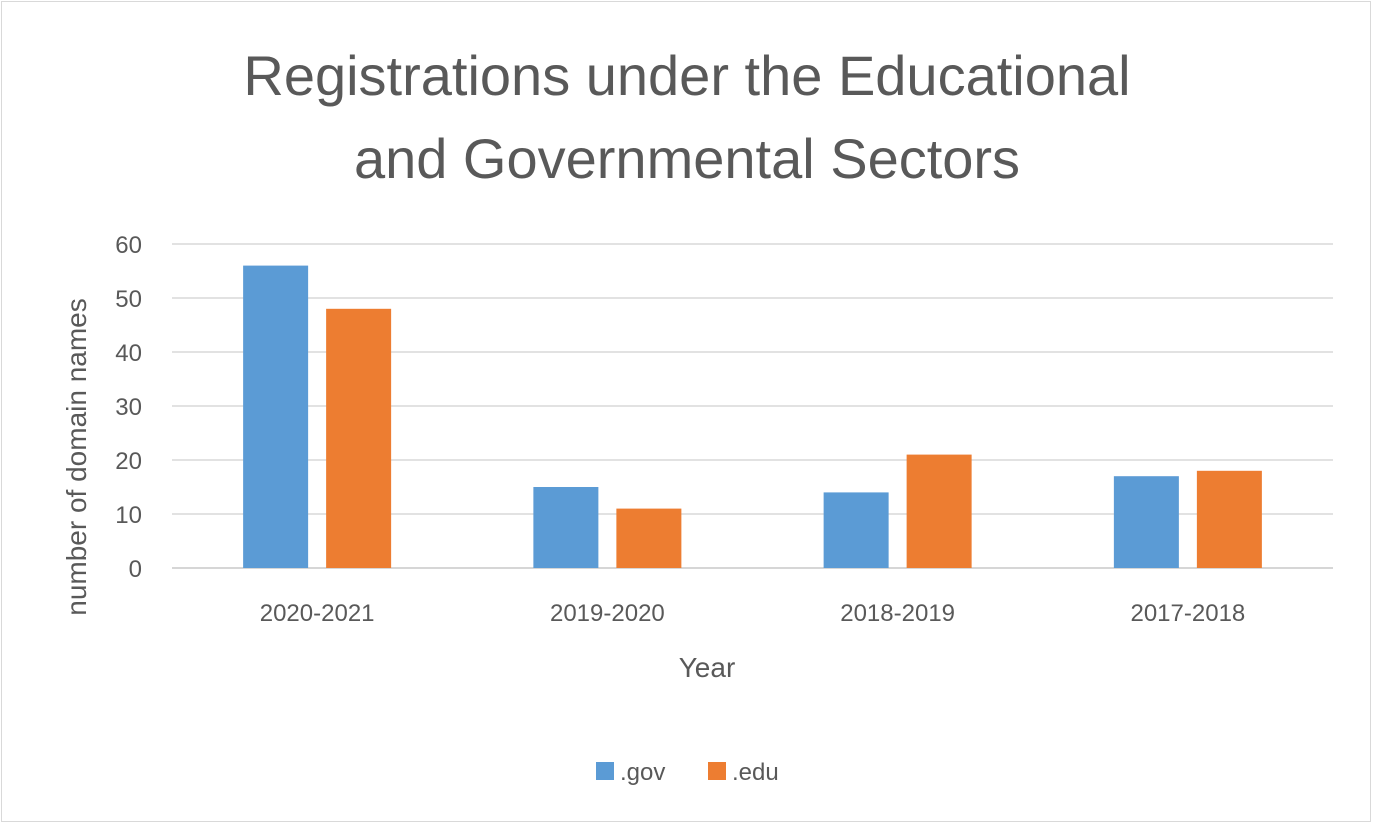 Image resolution: width=1374 pixels, height=825 pixels. I want to click on bar-gov-2020-2021, so click(276, 416).